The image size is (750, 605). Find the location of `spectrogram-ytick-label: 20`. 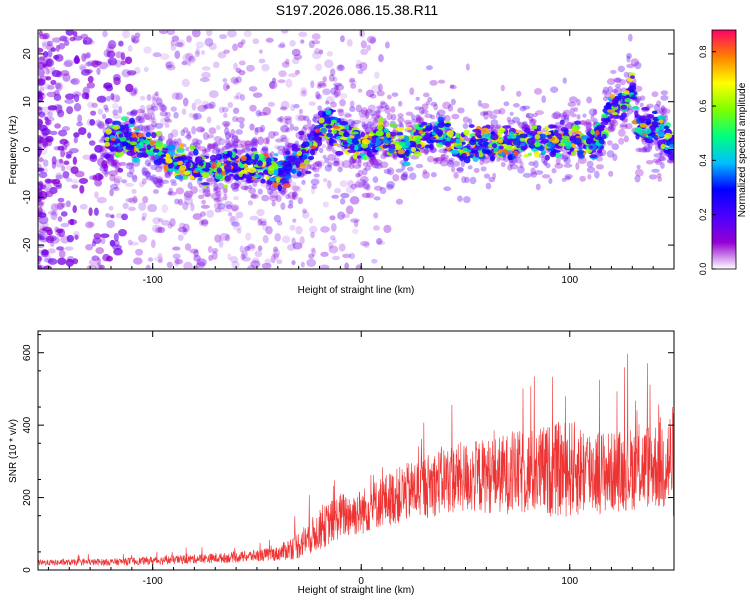

spectrogram-ytick-label: 20 is located at coordinates (27, 54).